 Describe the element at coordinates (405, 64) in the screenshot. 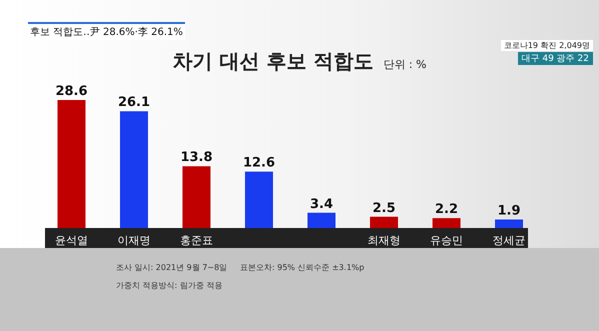

I see `chart-subtitle: 단위 : %` at that location.